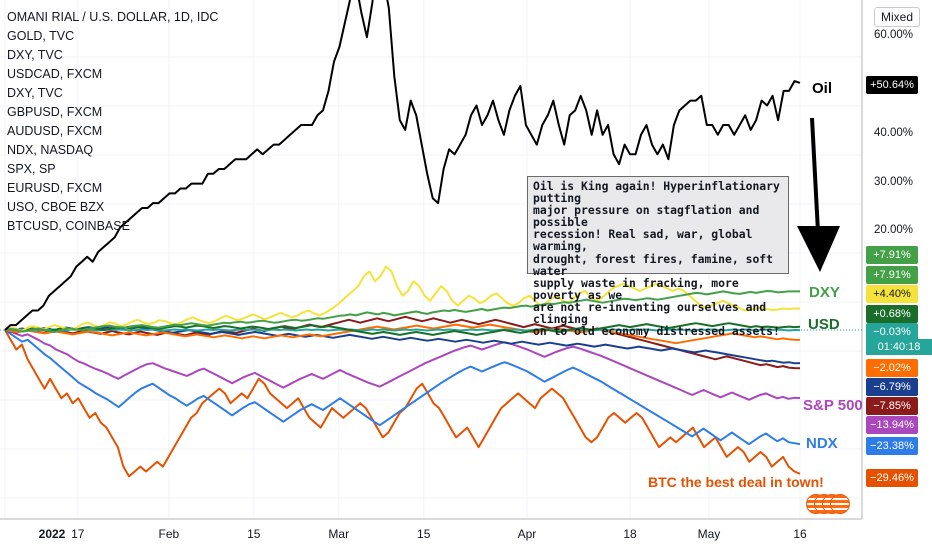 The height and width of the screenshot is (550, 932). Describe the element at coordinates (892, 332) in the screenshot. I see `last-value-badge: −0.03%` at that location.